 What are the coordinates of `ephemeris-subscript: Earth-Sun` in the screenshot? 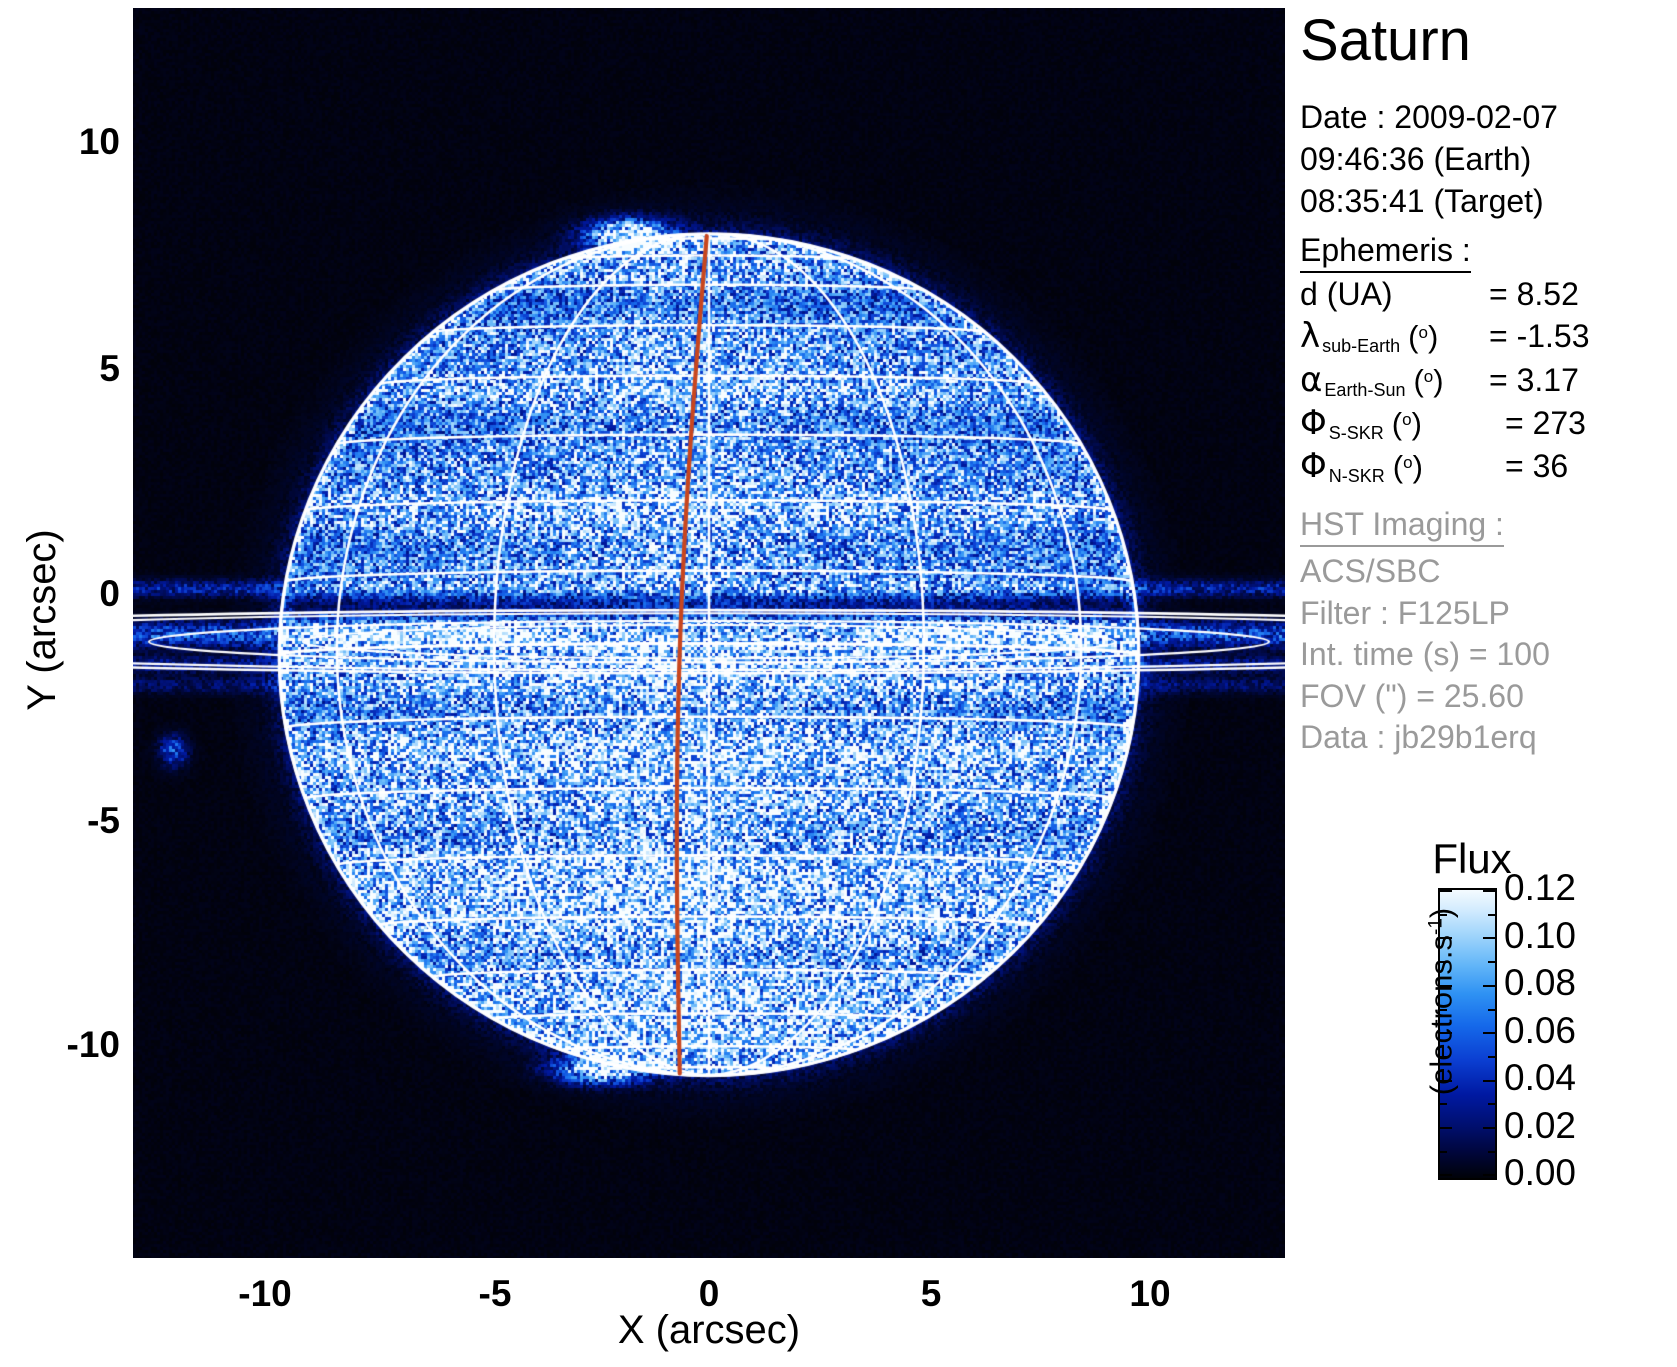 It's located at (1365, 389).